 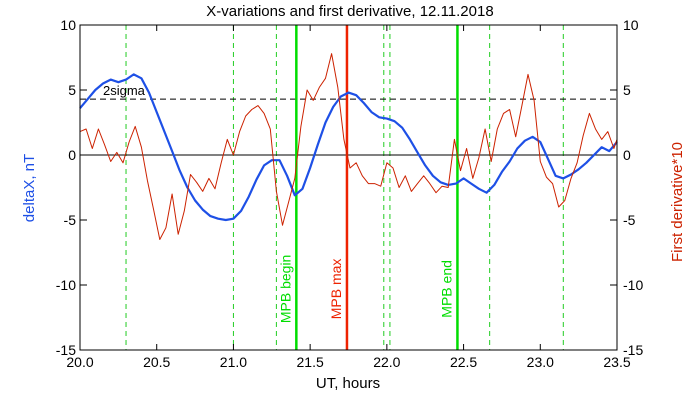 What do you see at coordinates (616, 362) in the screenshot?
I see `x-tick-label: 23.5` at bounding box center [616, 362].